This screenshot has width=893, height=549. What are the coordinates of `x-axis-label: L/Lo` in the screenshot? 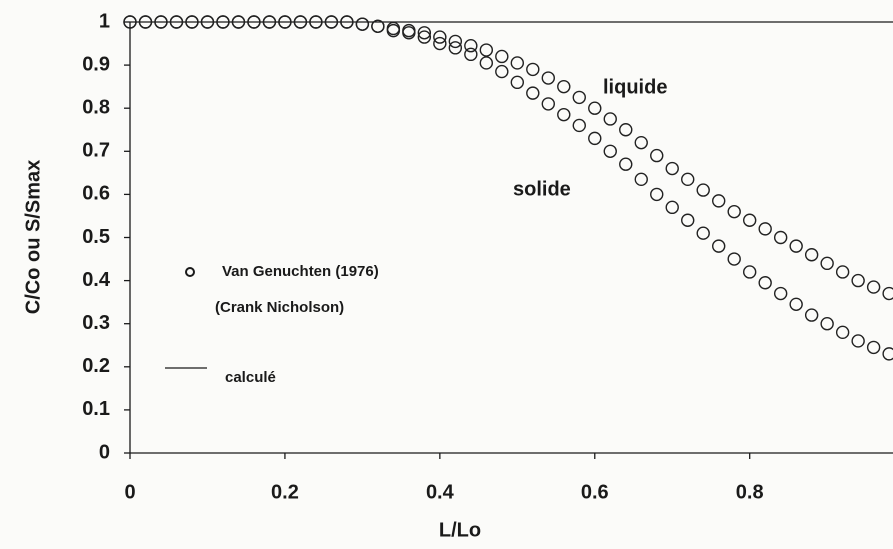 It's located at (460, 530).